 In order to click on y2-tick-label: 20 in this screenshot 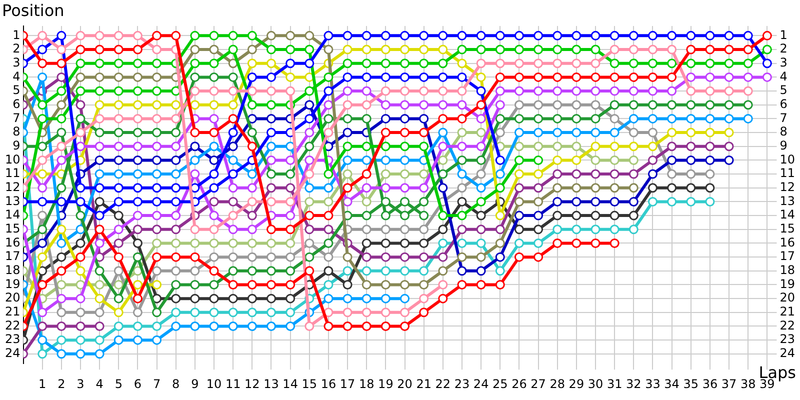, I will do `click(788, 297)`.